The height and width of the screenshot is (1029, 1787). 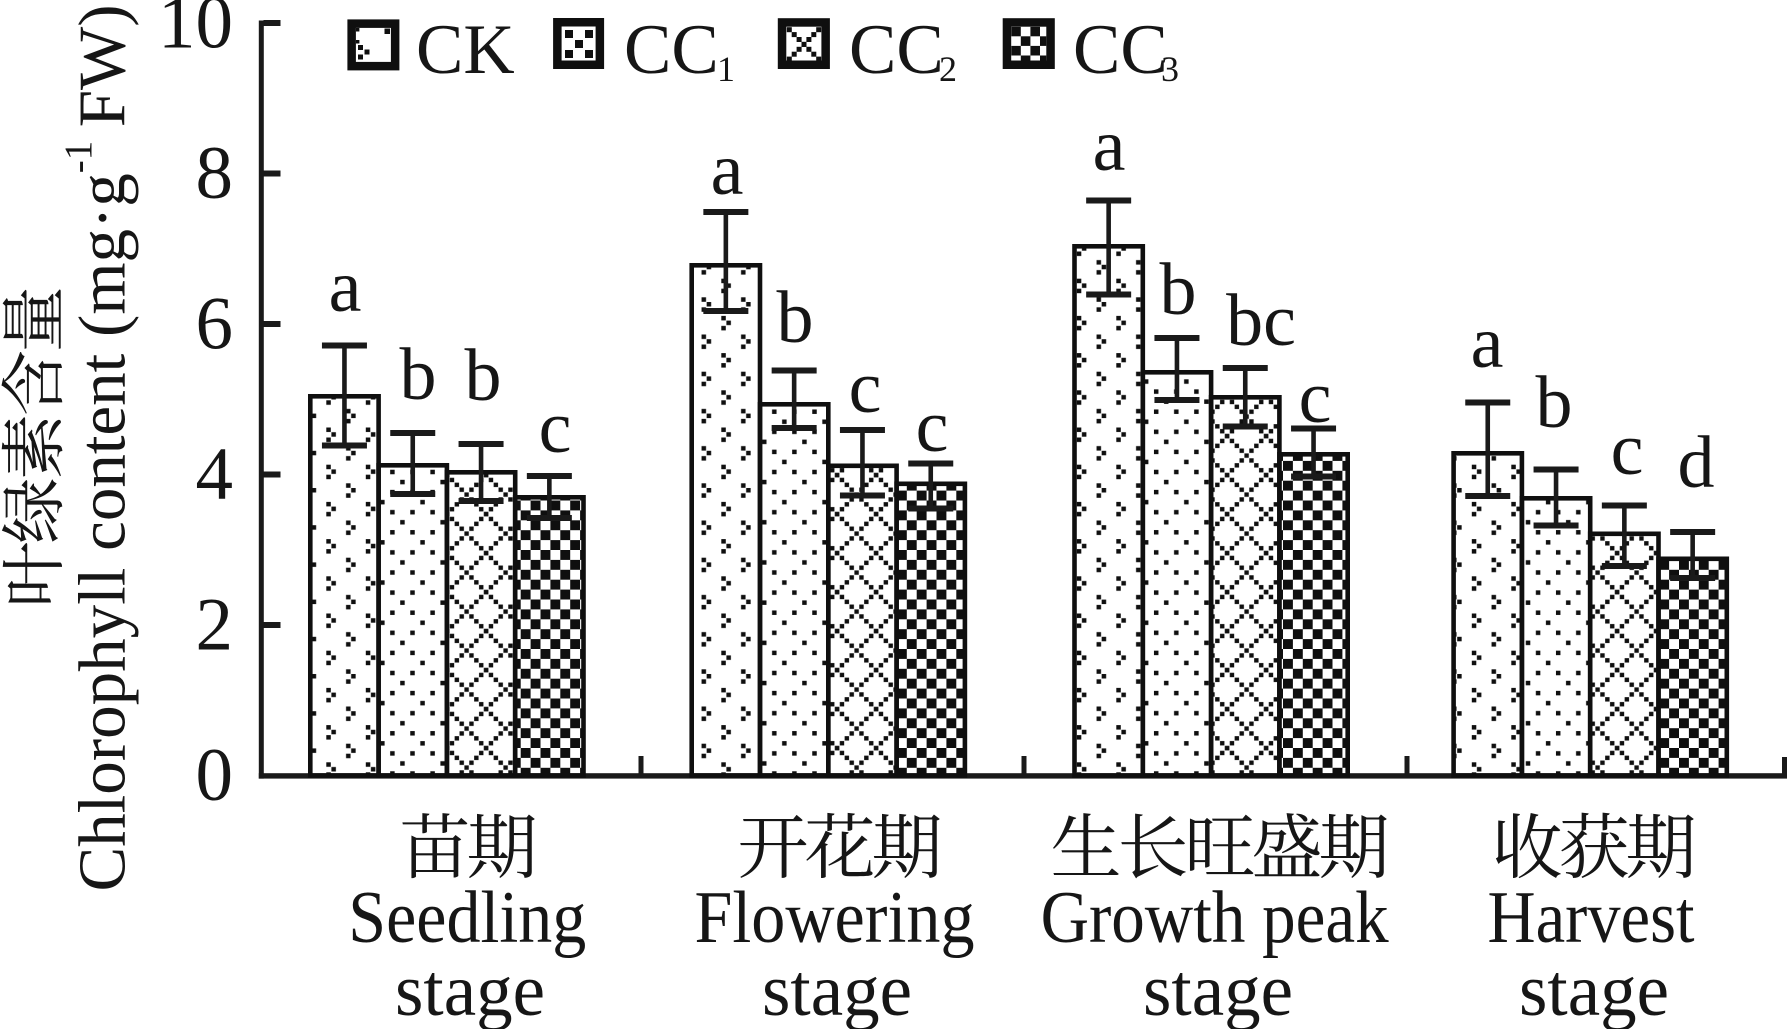 What do you see at coordinates (1261, 321) in the screenshot?
I see `svg-text: bc` at bounding box center [1261, 321].